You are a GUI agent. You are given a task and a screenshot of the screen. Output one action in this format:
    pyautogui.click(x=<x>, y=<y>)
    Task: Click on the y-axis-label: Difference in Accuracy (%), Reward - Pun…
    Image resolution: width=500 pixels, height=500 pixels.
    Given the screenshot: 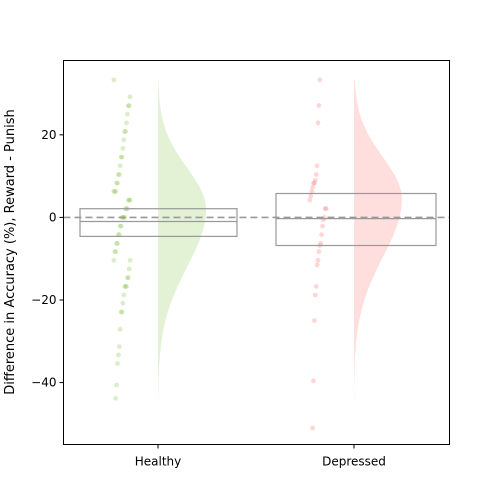 What is the action you would take?
    pyautogui.click(x=10, y=251)
    